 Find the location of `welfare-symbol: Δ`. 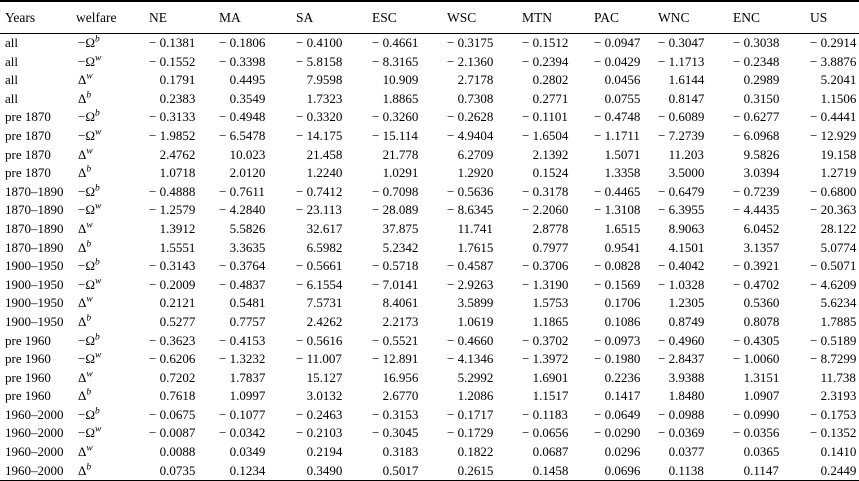

welfare-symbol: Δ is located at coordinates (82, 452).